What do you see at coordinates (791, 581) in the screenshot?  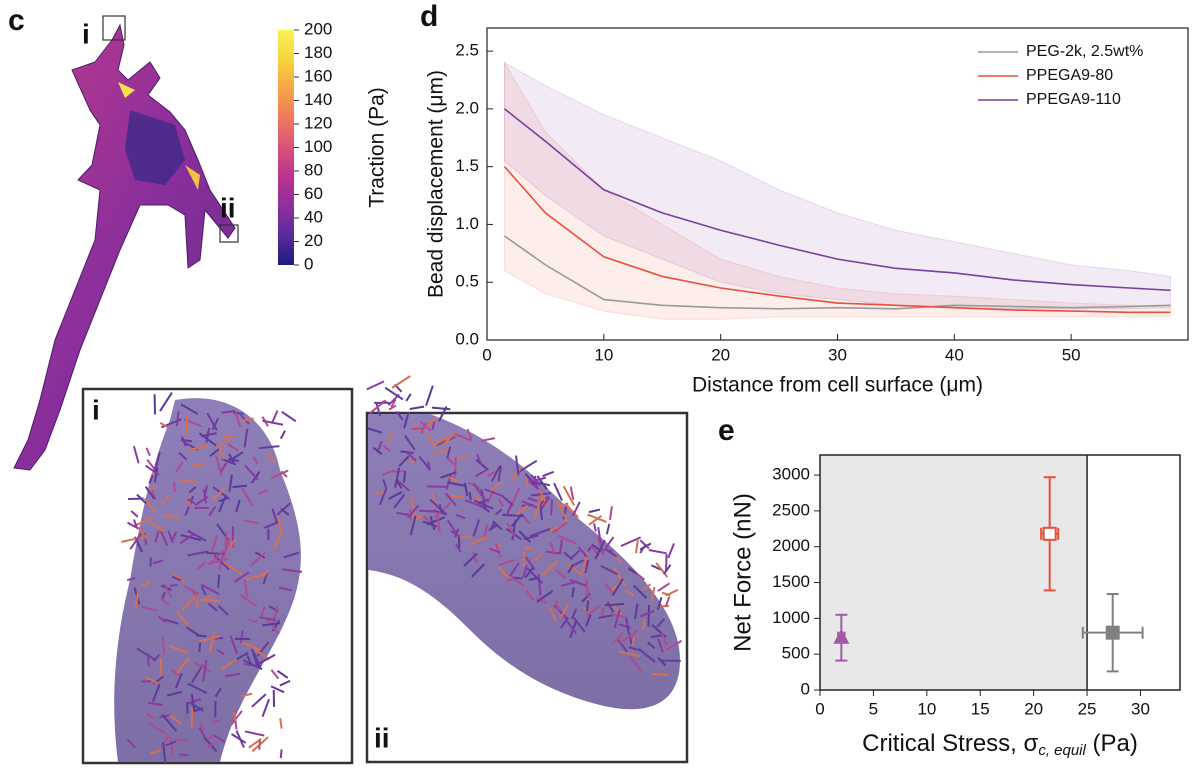 I see `y-tick-label: 1500` at bounding box center [791, 581].